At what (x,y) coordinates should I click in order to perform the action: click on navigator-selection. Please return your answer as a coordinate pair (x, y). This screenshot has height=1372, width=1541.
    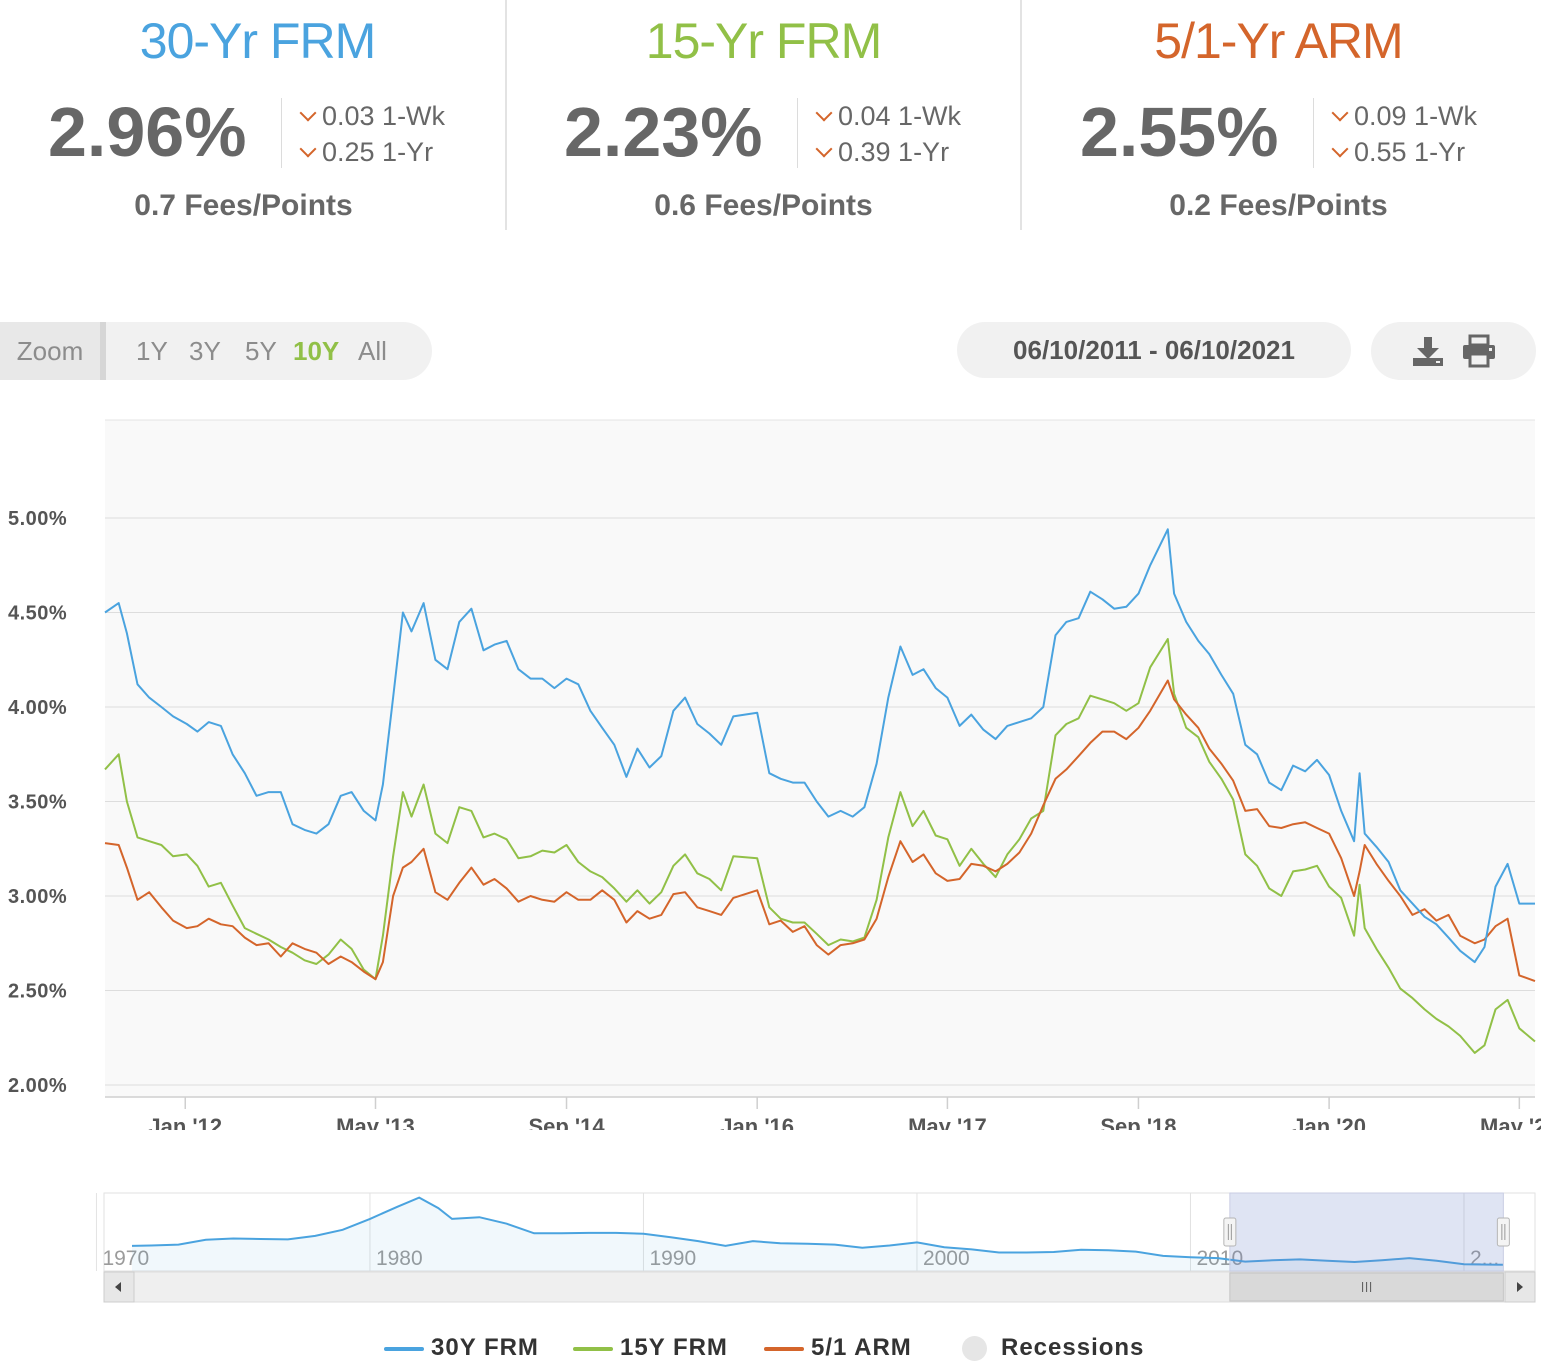
    Looking at the image, I should click on (1366, 1232).